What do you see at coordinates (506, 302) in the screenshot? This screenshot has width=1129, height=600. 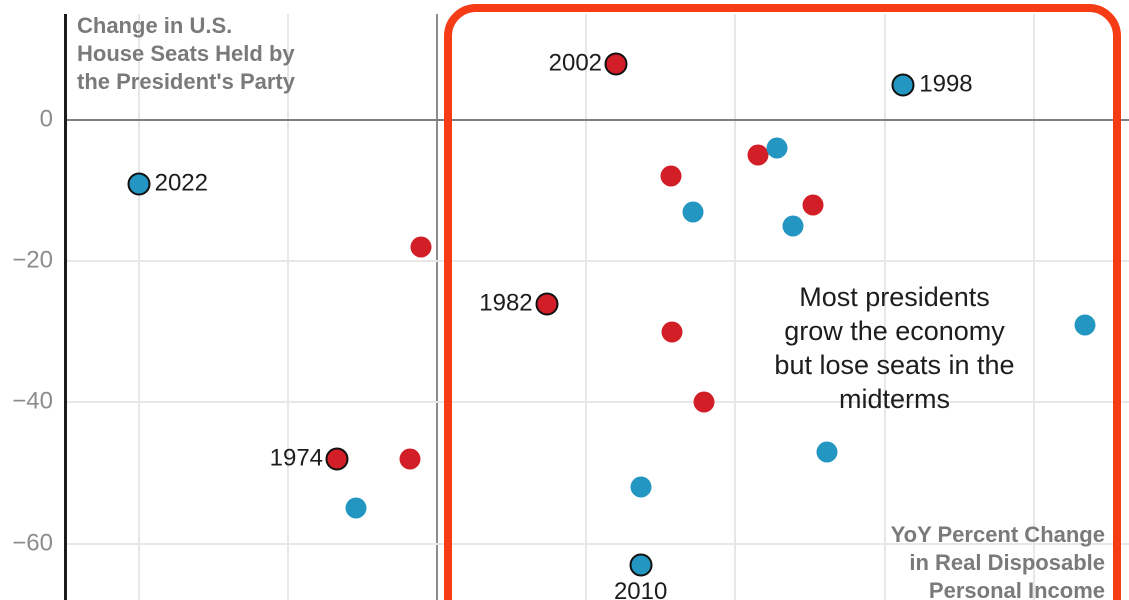 I see `data-point-label: 1982` at bounding box center [506, 302].